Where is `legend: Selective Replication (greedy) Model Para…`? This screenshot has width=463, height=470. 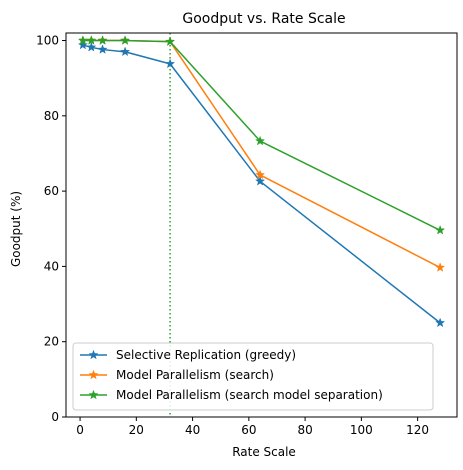 legend: Selective Replication (greedy) Model Para… is located at coordinates (253, 376).